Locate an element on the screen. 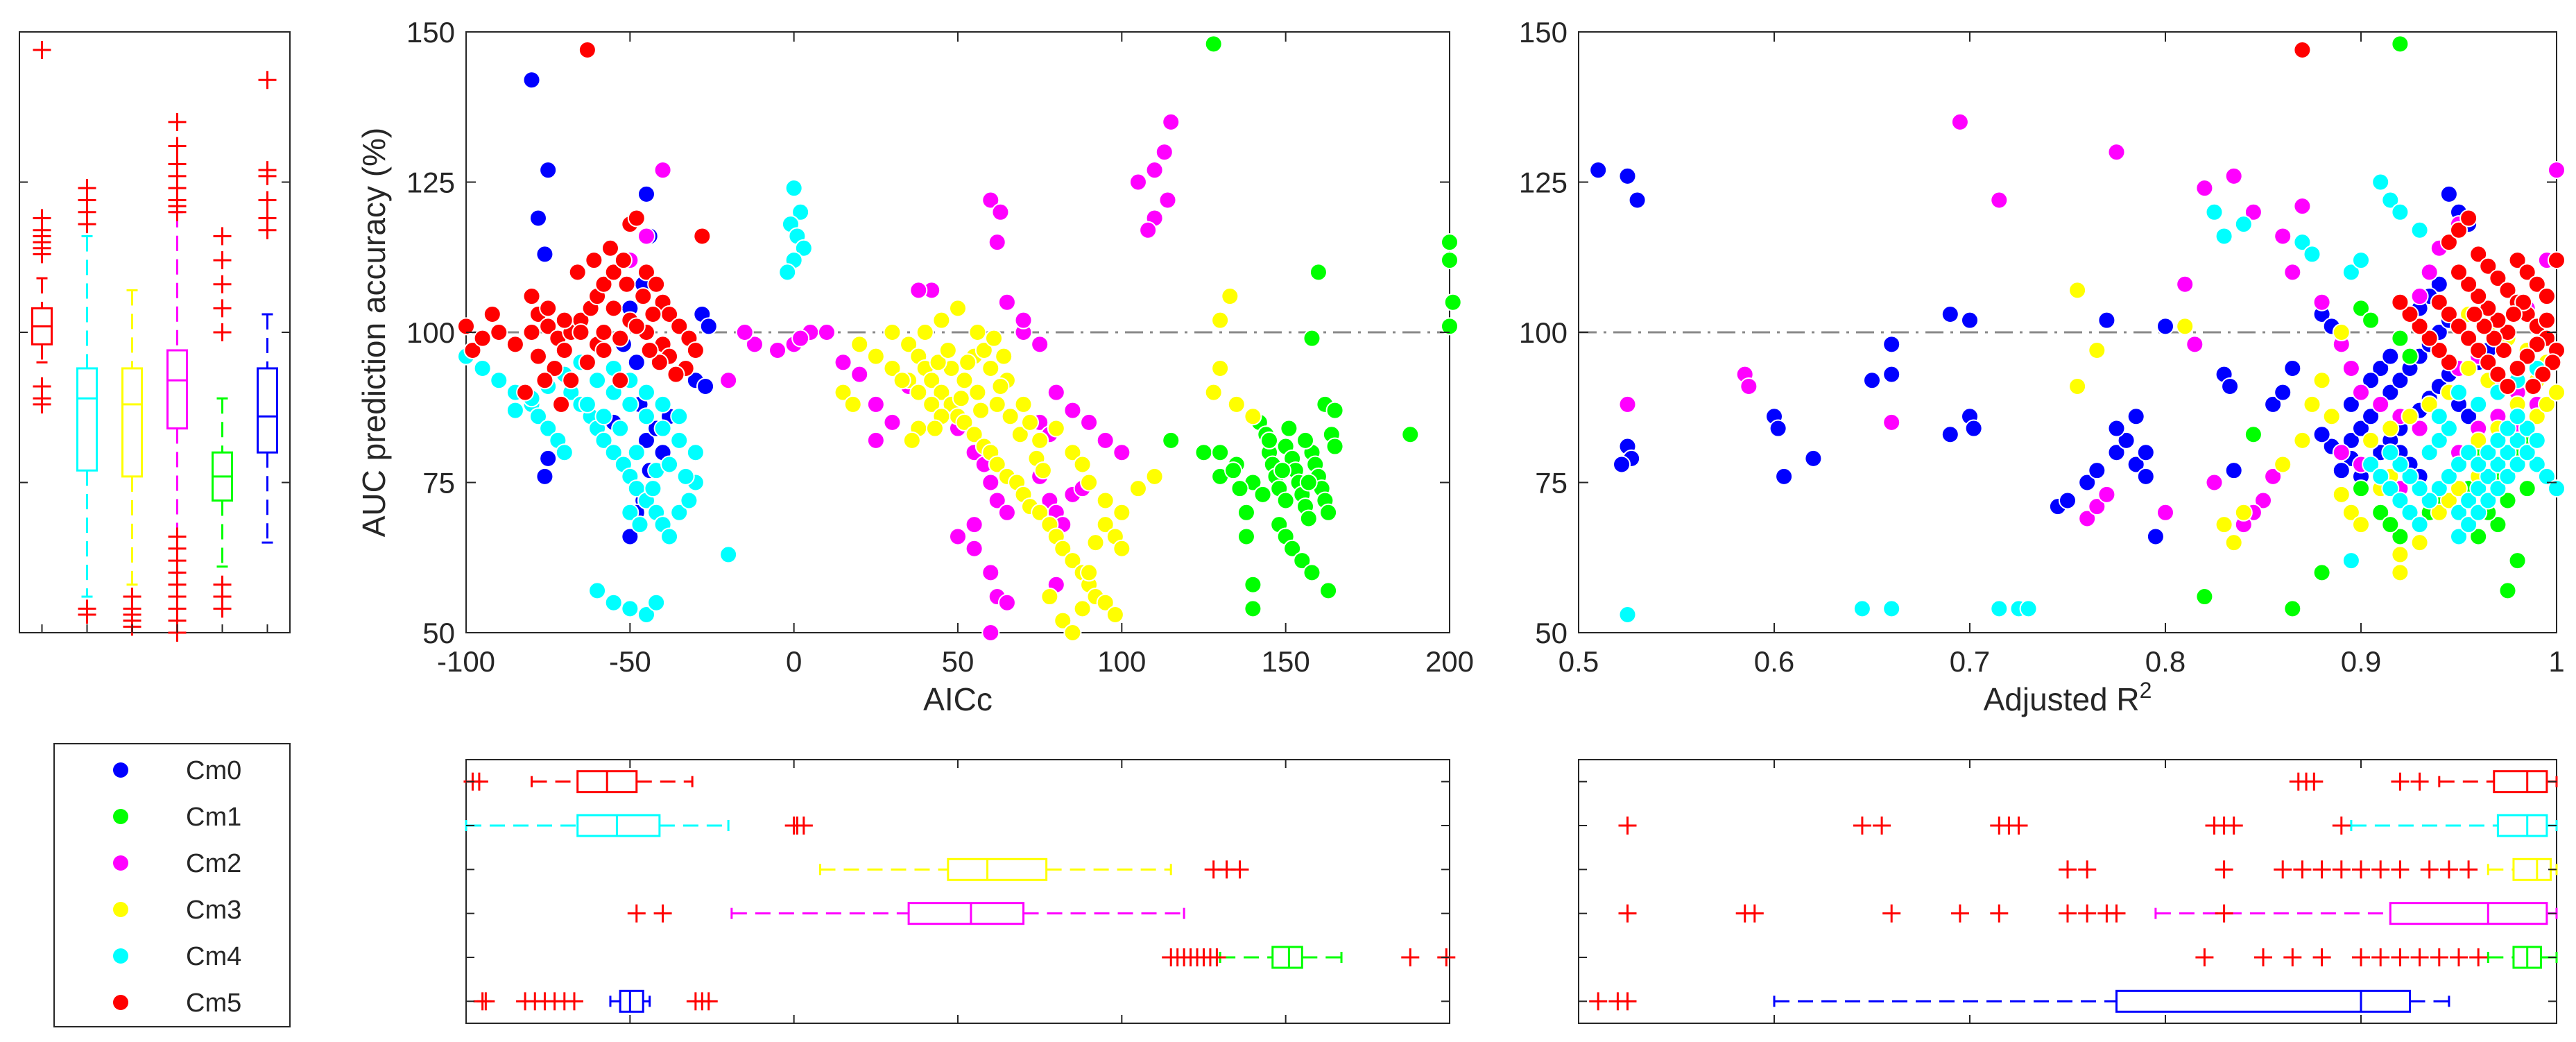 The height and width of the screenshot is (1042, 2576). r2-xlabel-superscript: 2 is located at coordinates (2146, 690).